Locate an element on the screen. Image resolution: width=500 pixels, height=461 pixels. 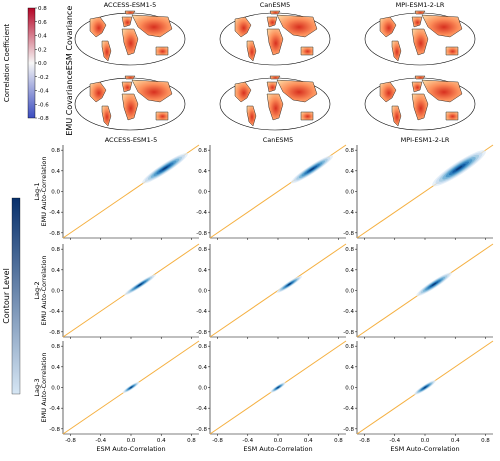
panel-column-title: MPI-ESM1-2-LR is located at coordinates (425, 140).